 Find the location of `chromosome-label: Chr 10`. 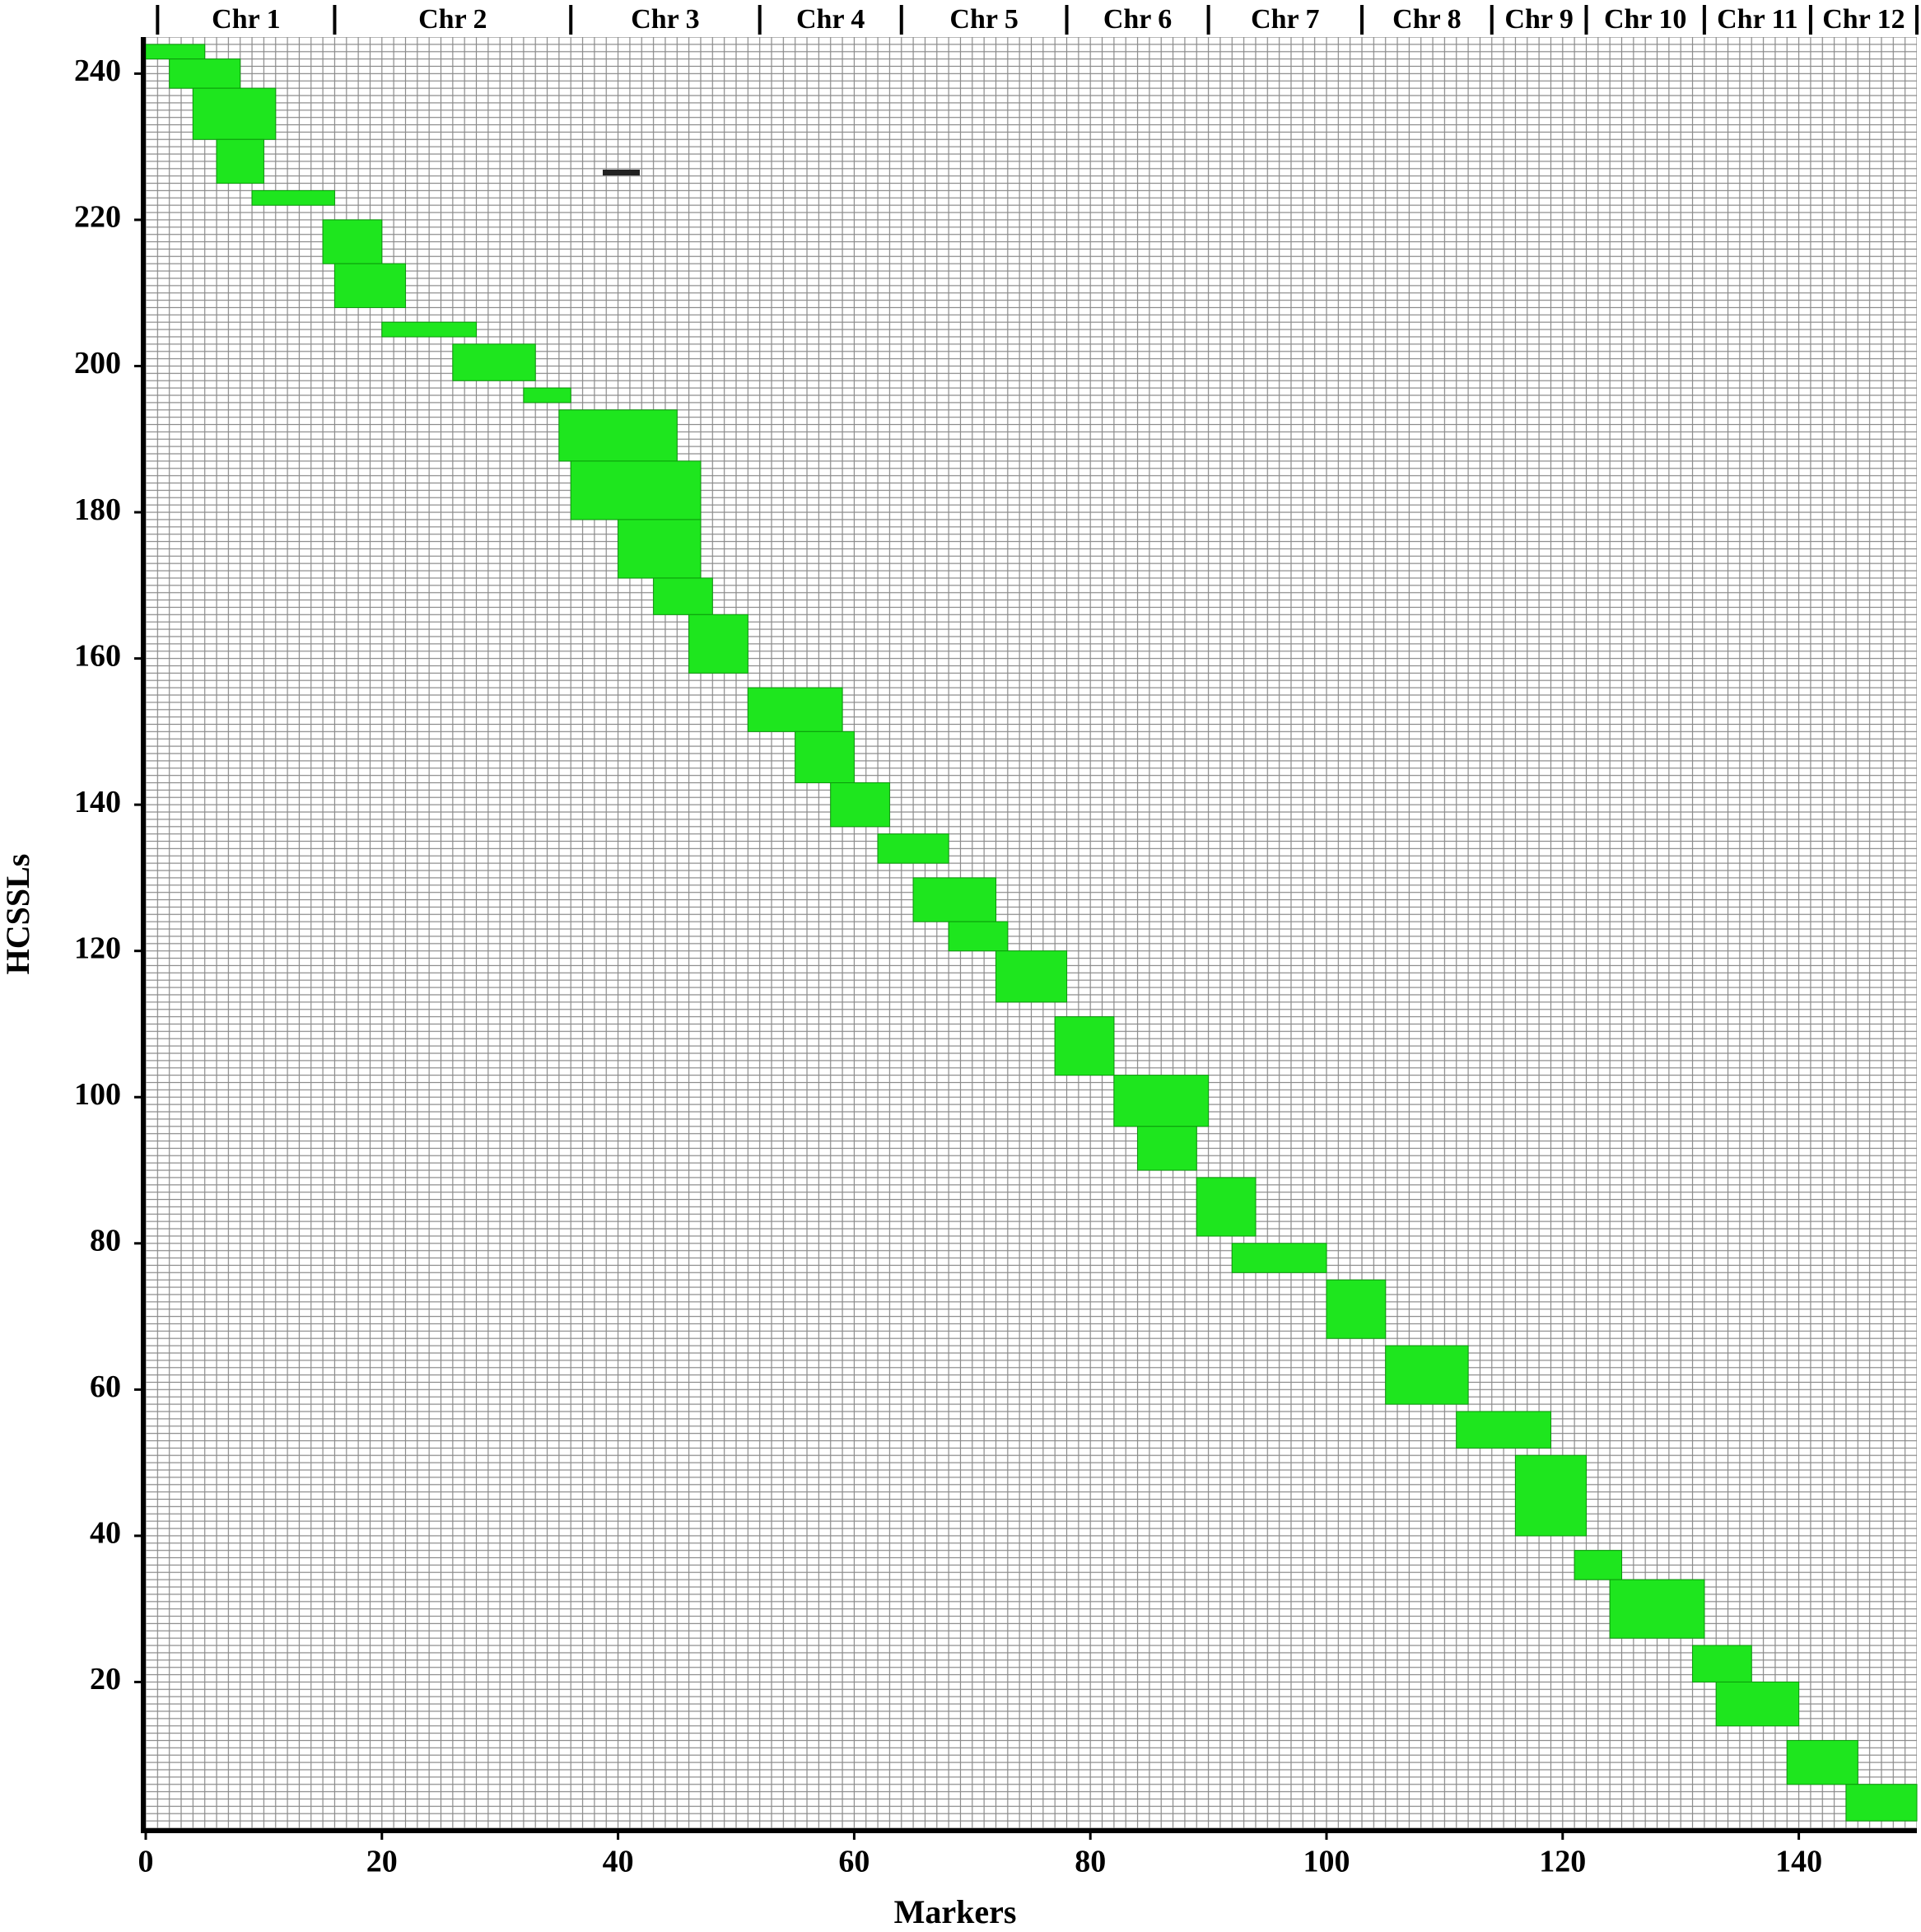

chromosome-label: Chr 10 is located at coordinates (1645, 19).